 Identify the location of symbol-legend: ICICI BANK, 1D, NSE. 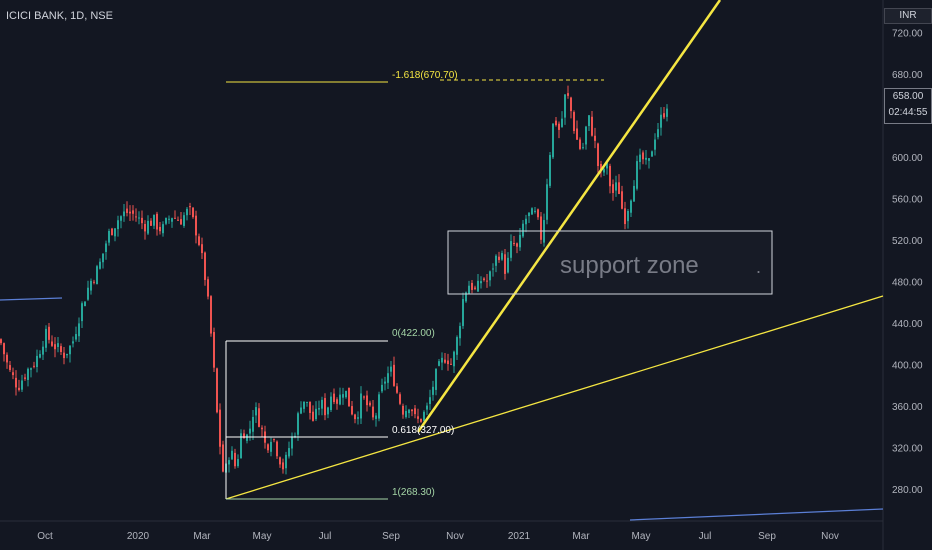
(59, 16).